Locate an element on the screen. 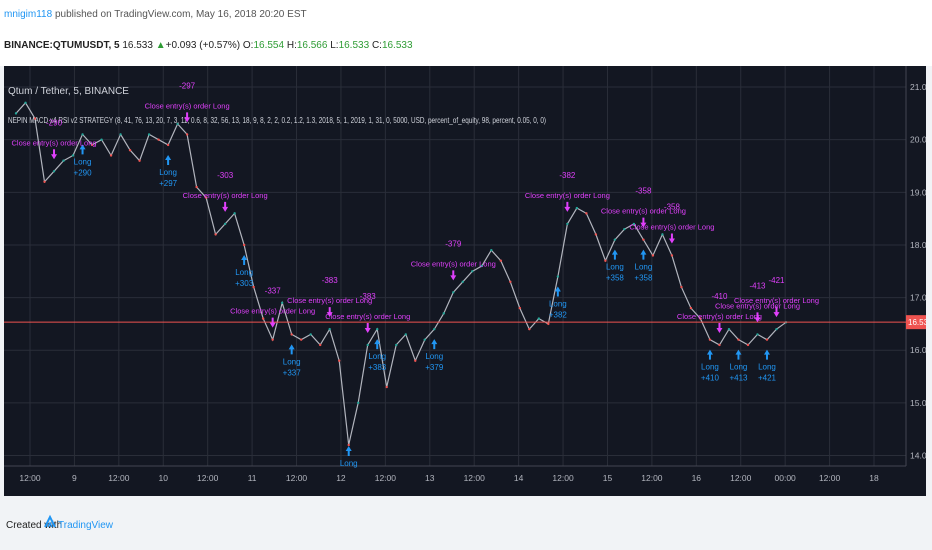 The image size is (932, 550). y-tick-label: 19.000 is located at coordinates (918, 192).